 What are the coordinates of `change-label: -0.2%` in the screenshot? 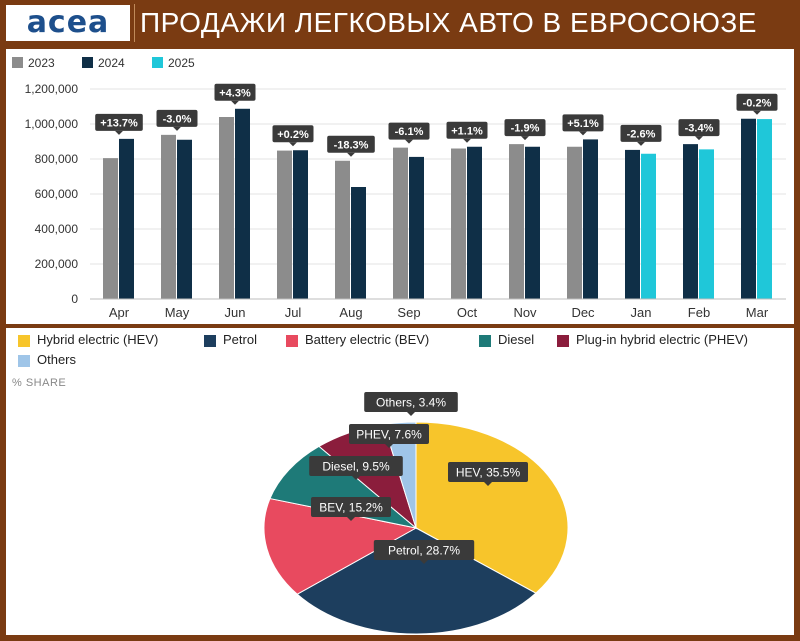 It's located at (757, 104).